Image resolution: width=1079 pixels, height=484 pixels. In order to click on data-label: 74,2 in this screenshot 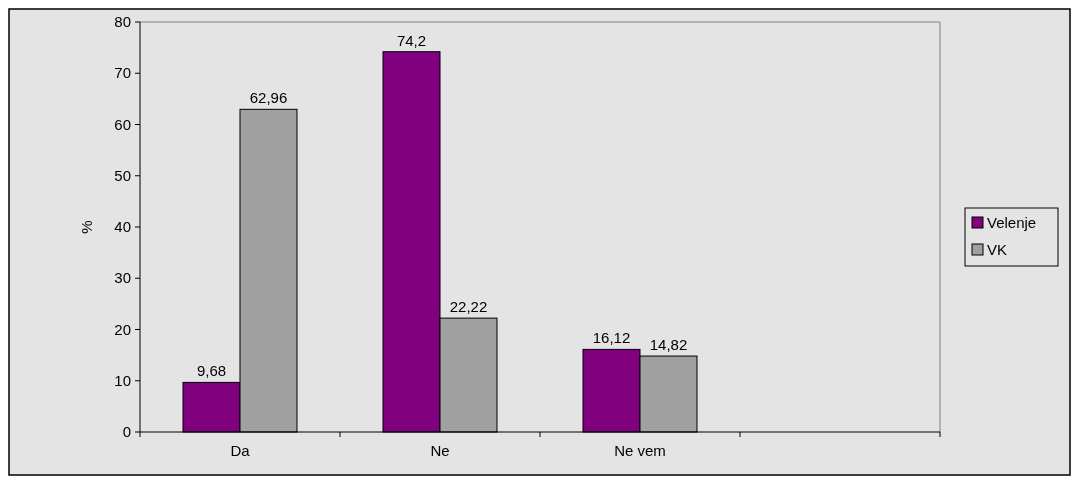, I will do `click(411, 40)`.